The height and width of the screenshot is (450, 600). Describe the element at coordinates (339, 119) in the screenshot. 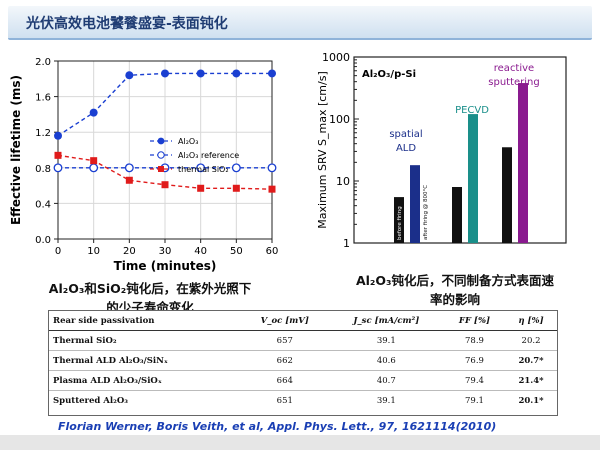

I see `y-tick-label: 100` at that location.